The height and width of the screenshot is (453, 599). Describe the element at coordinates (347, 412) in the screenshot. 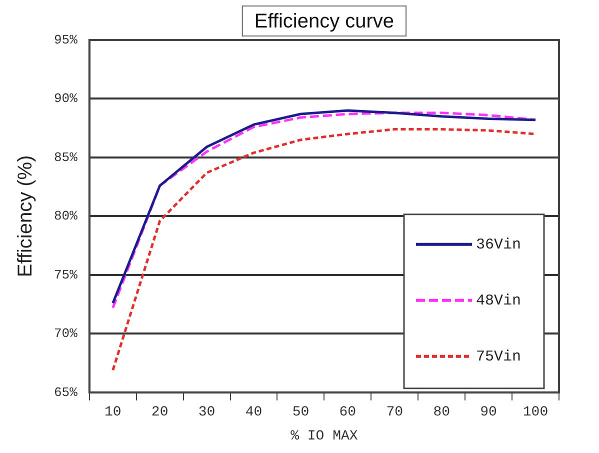

I see `x-tick-label: 60` at that location.